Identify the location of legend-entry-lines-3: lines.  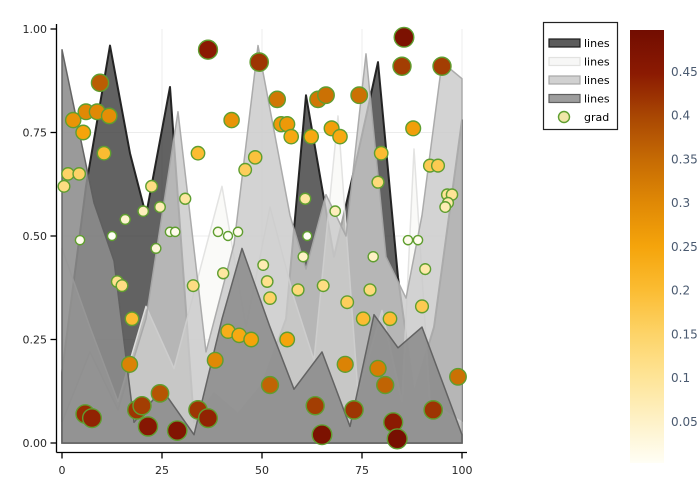
(579, 99).